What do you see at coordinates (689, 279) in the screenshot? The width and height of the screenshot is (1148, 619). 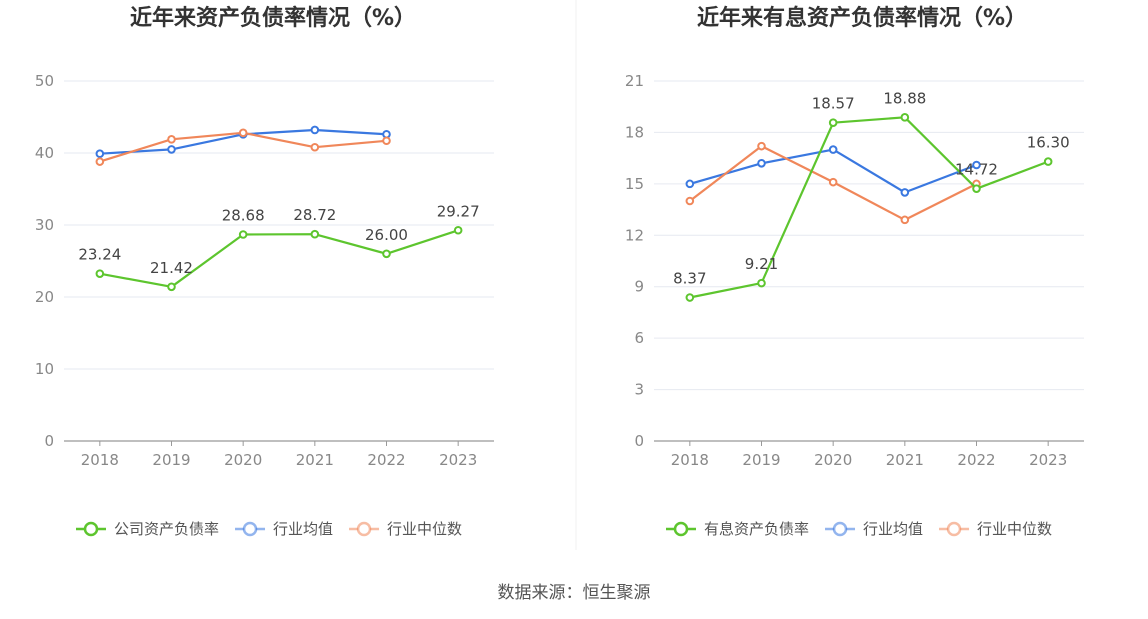 I see `data-label: 8.37` at bounding box center [689, 279].